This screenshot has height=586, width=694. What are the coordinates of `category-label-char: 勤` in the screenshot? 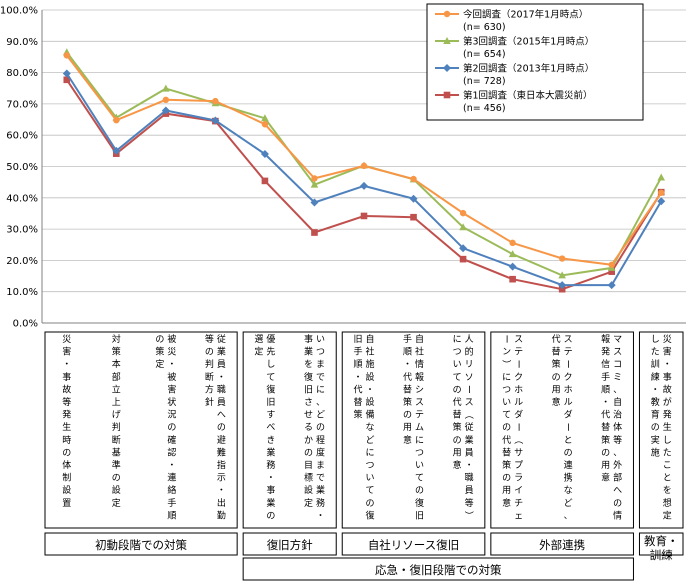 It's located at (221, 515).